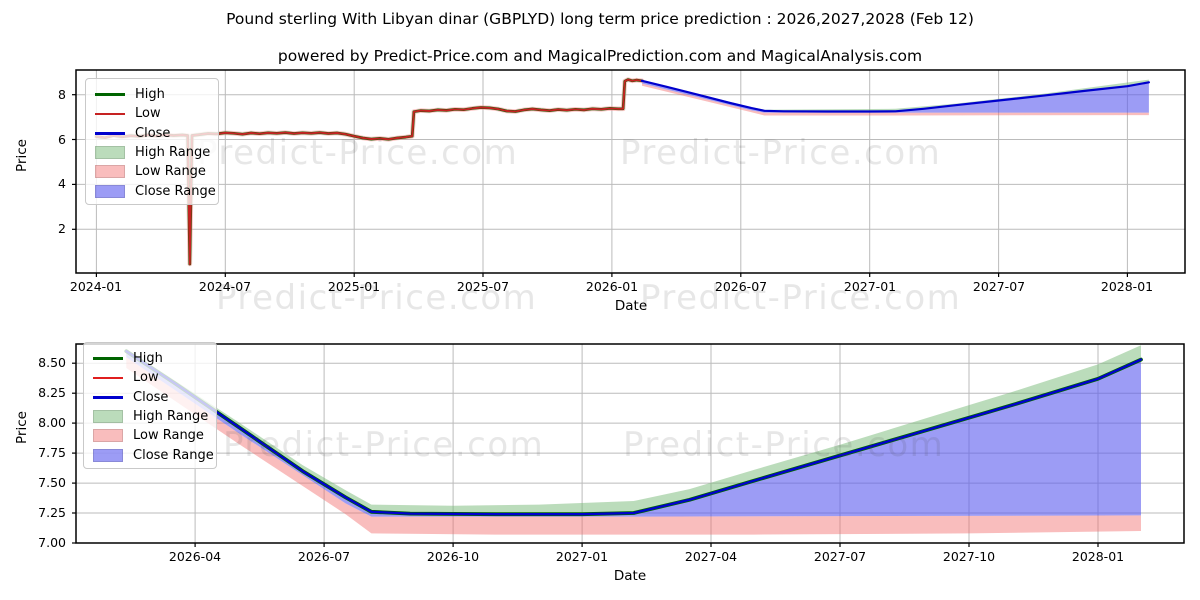  I want to click on x-tick-label: 2026-10, so click(453, 556).